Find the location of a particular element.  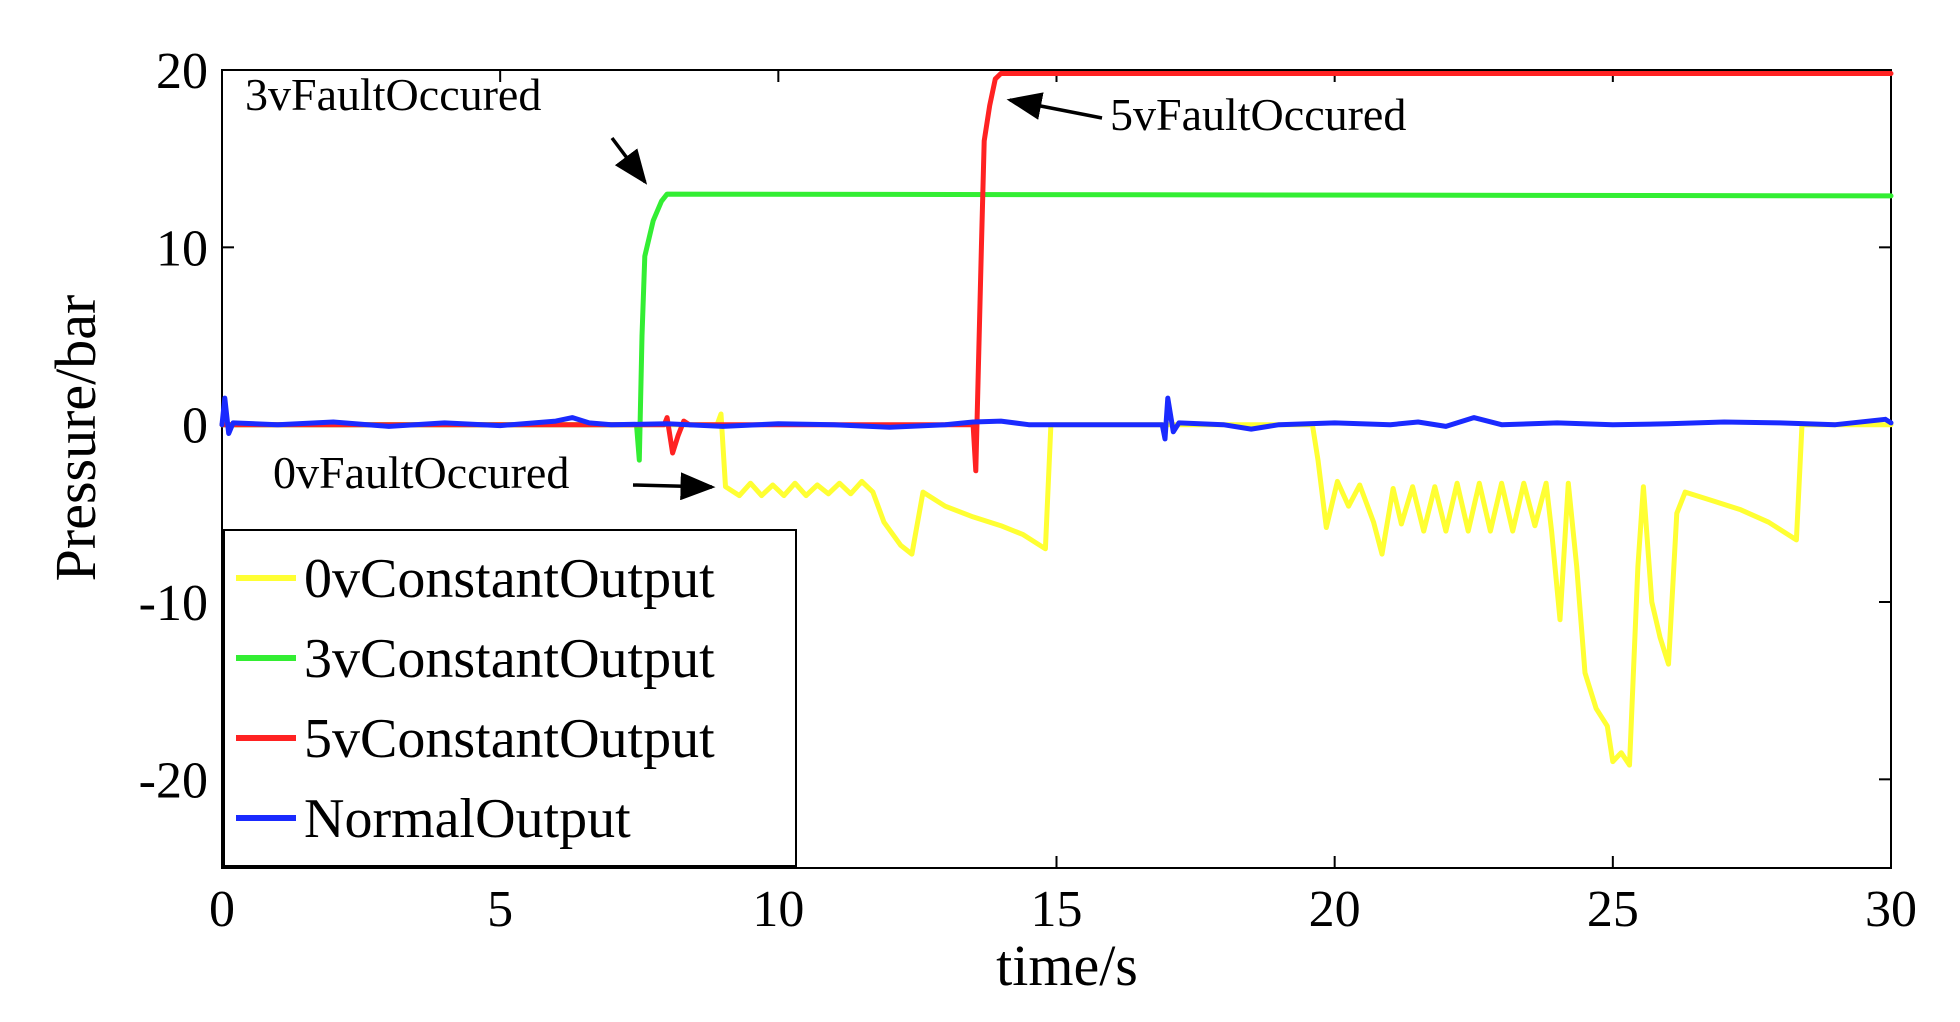

x-axis-label: time/s is located at coordinates (1067, 965).